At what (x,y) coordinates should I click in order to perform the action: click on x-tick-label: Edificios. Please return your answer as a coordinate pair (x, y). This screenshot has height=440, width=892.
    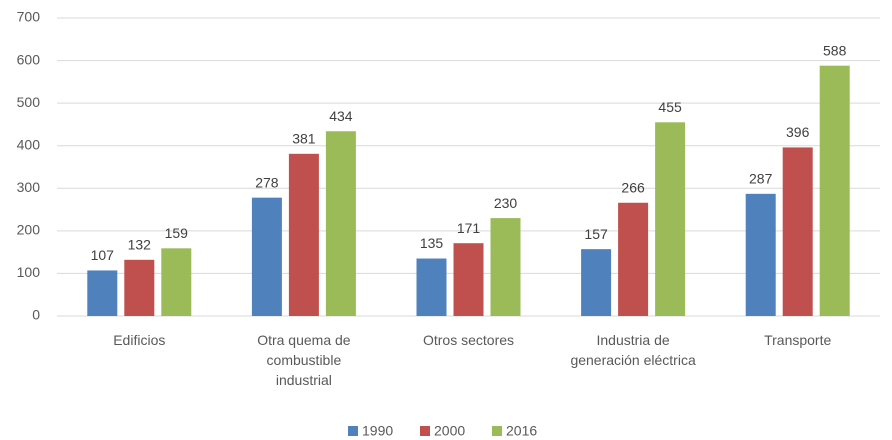
    Looking at the image, I should click on (139, 340).